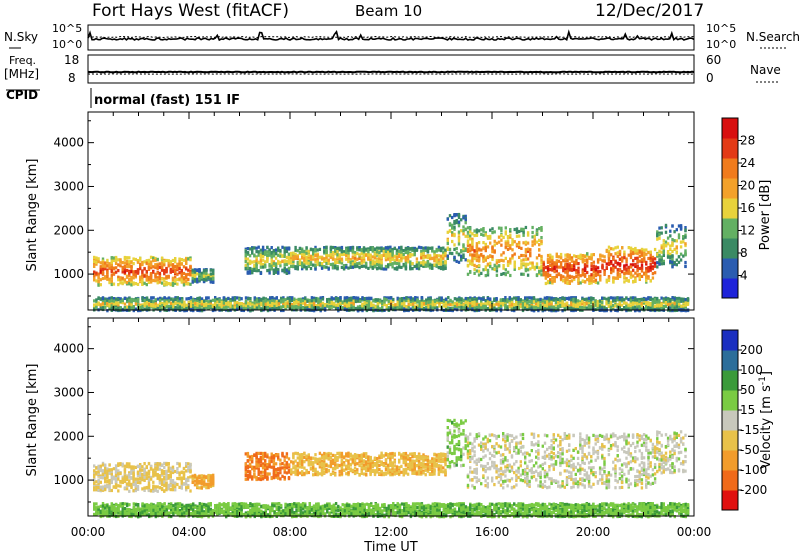 The image size is (800, 554). Describe the element at coordinates (190, 11) in the screenshot. I see `site-title: Fort Hays West (fitACF)` at that location.